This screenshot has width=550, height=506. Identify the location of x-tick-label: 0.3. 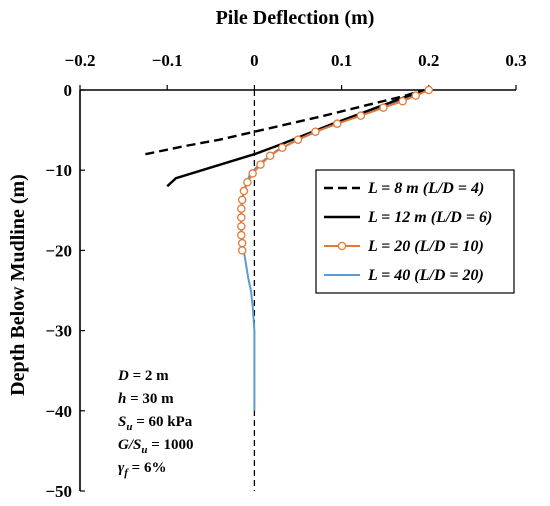
(515, 60).